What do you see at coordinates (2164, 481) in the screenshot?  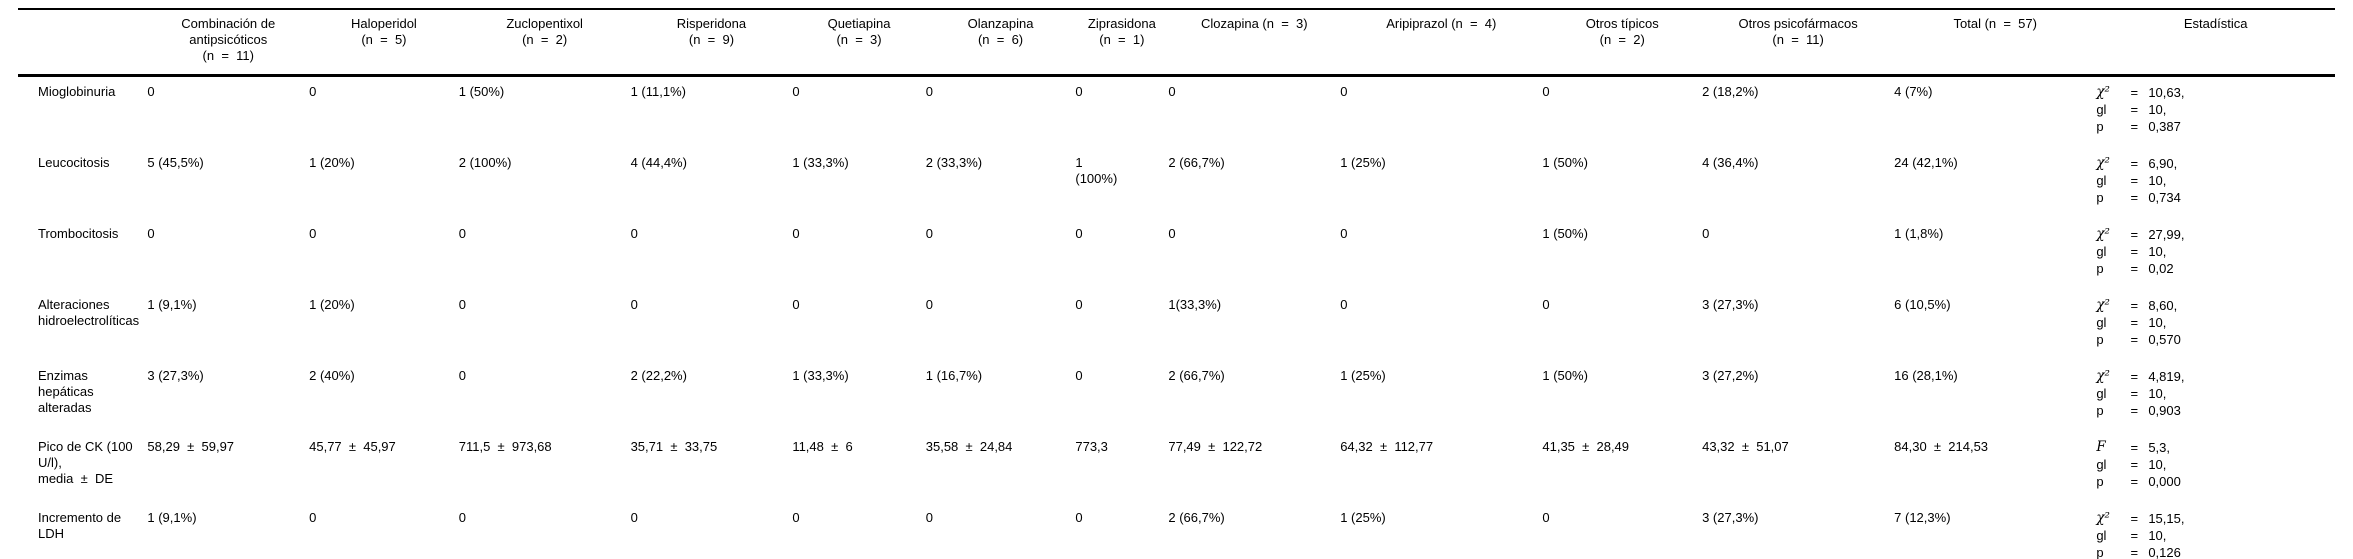 I see `stat-value: 0,000` at bounding box center [2164, 481].